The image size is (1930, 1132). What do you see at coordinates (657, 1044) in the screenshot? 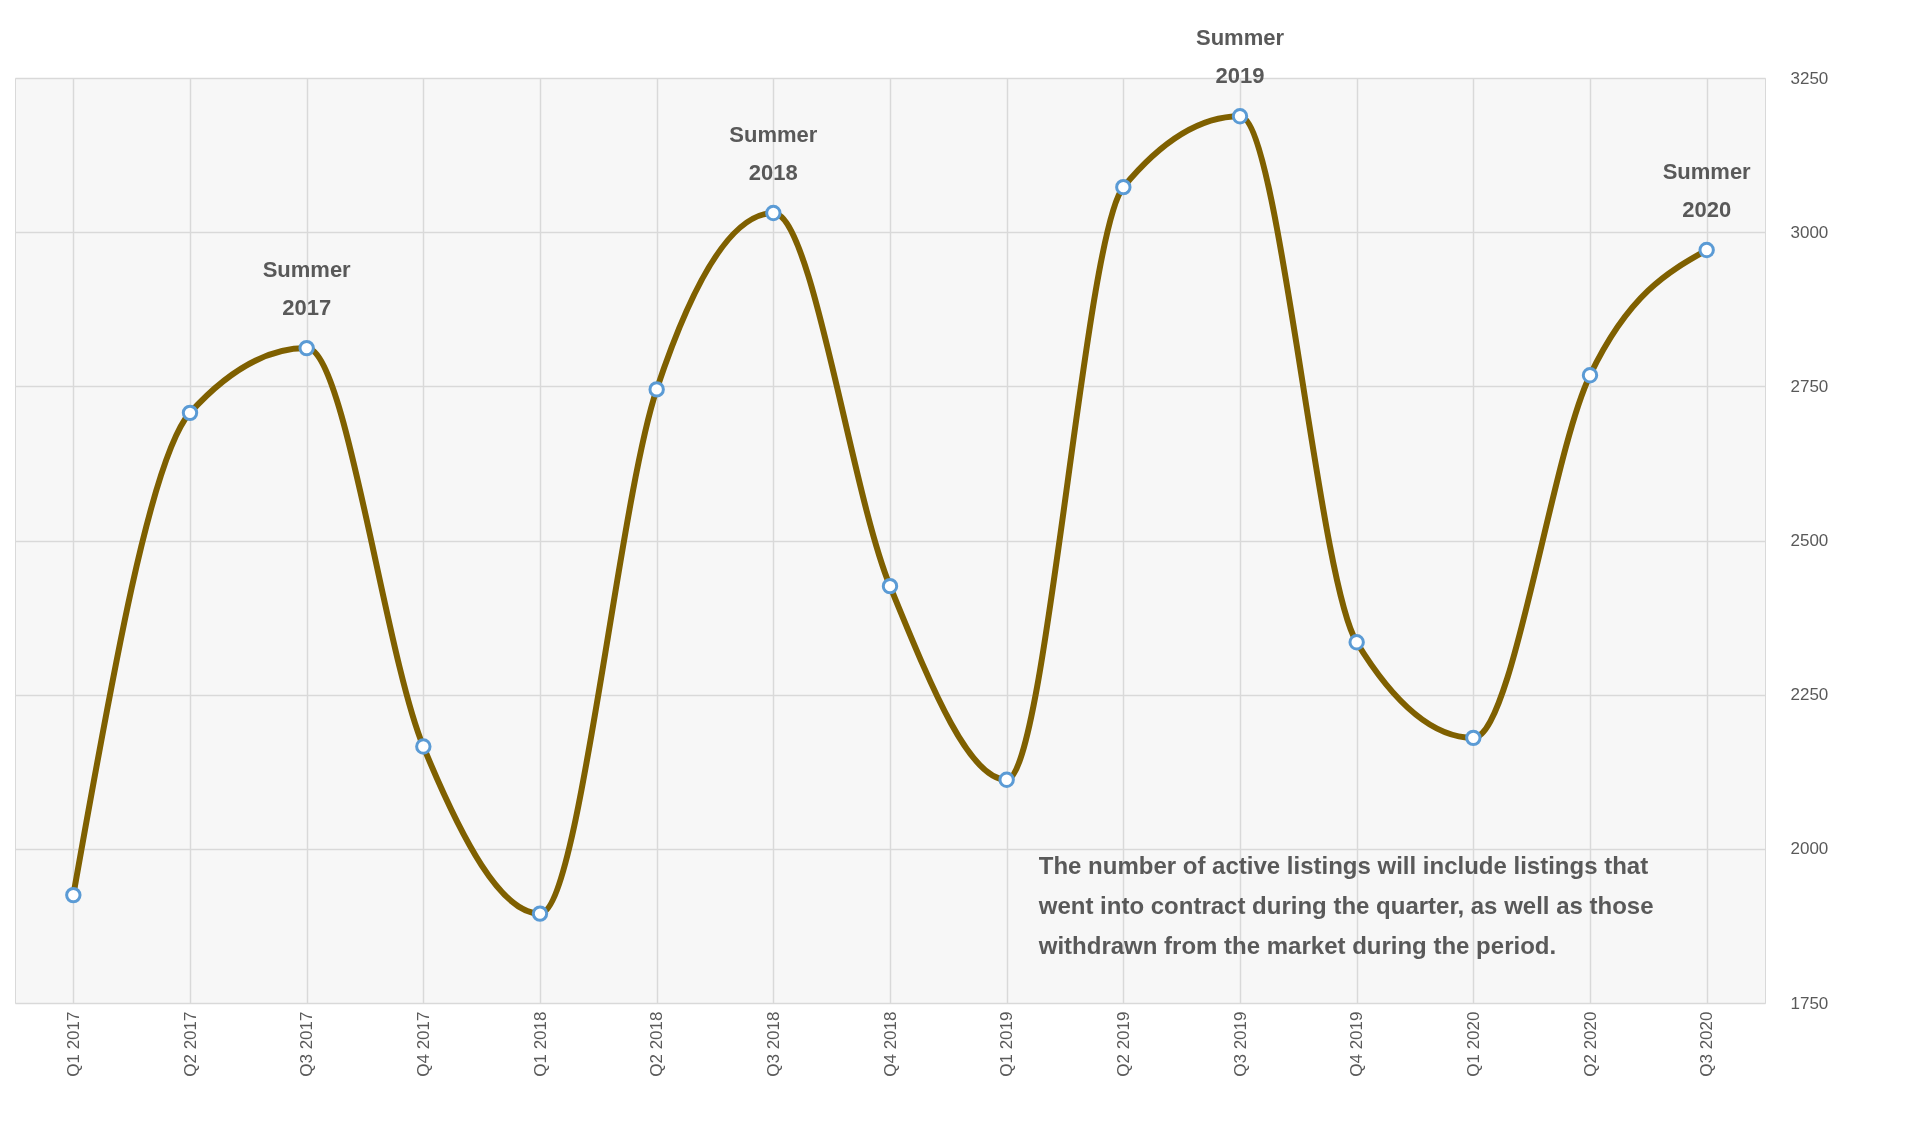
I see `x-tick-label: Q2 2018` at bounding box center [657, 1044].